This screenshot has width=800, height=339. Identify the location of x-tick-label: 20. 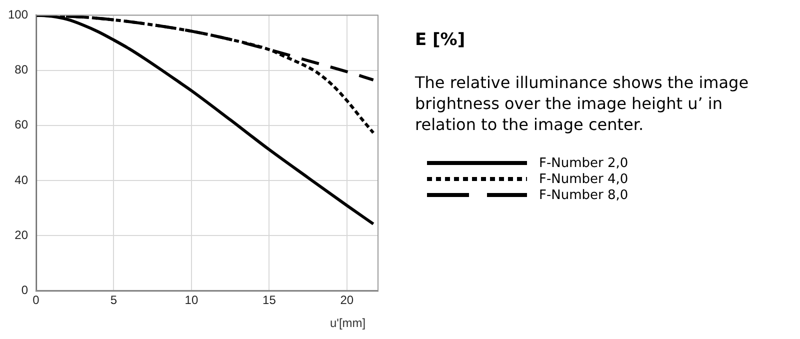
(347, 300).